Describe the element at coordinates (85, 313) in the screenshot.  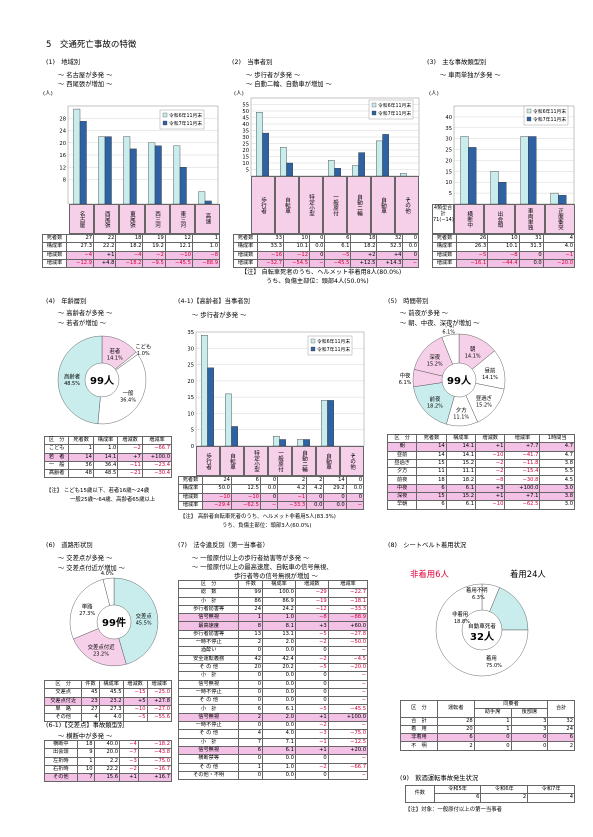
I see `section-4-sub-a: ～ 高齢者が多発 ～` at that location.